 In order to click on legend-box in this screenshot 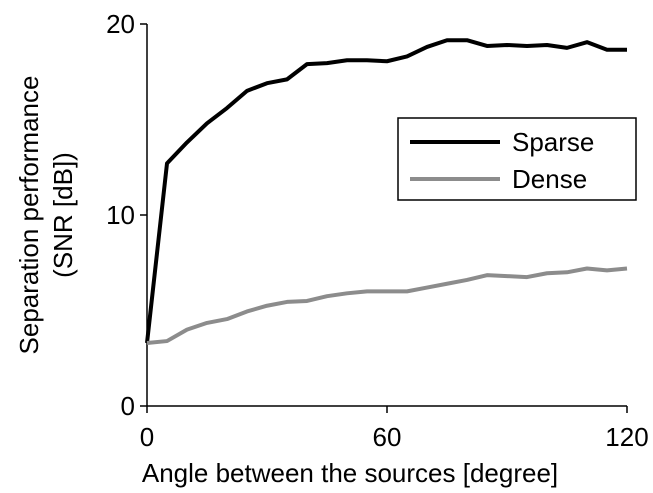, I will do `click(517, 159)`.